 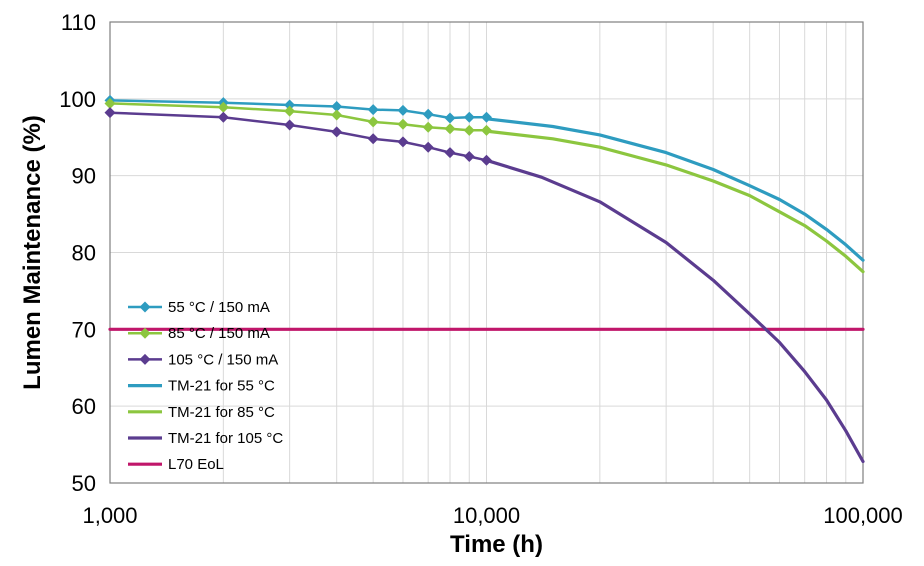 I want to click on x-axis-title: Time (h), so click(x=496, y=544).